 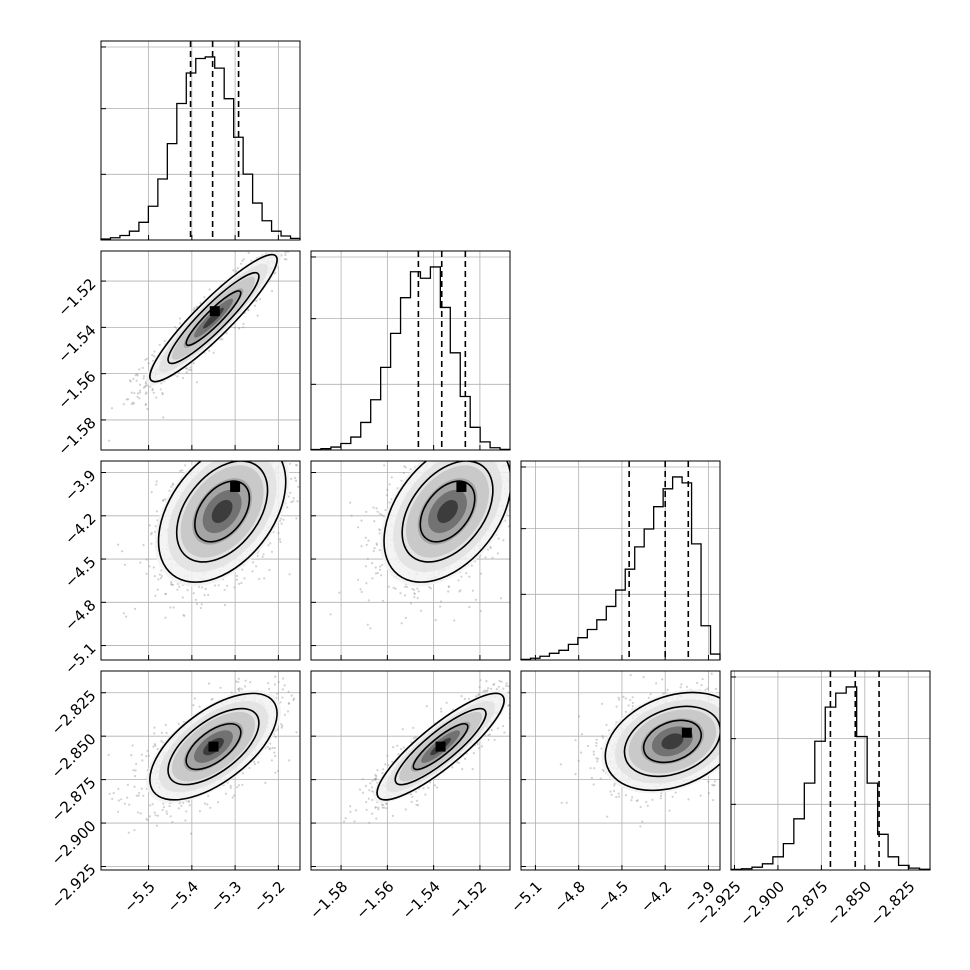 I want to click on density-peak, so click(x=461, y=486).